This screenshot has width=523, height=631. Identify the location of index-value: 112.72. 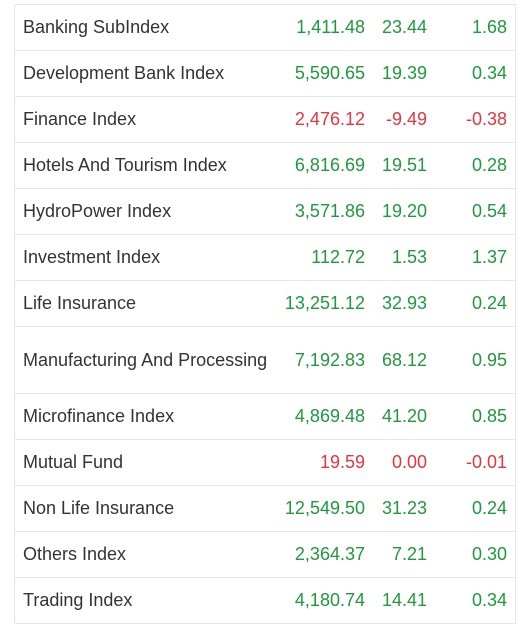
(338, 257).